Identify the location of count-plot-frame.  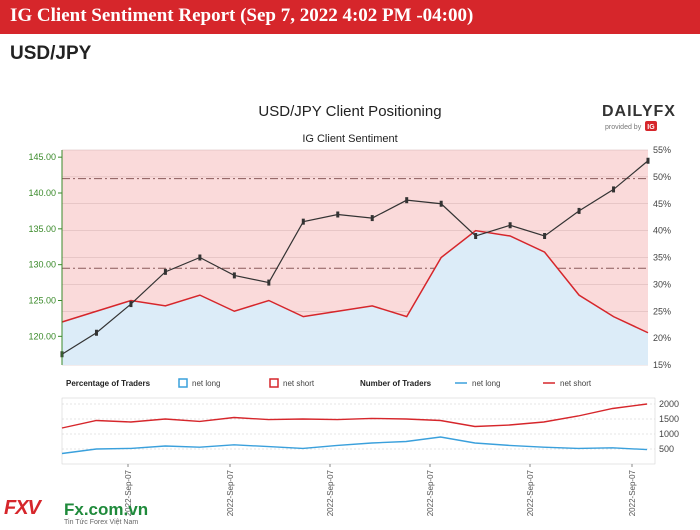
(358, 431).